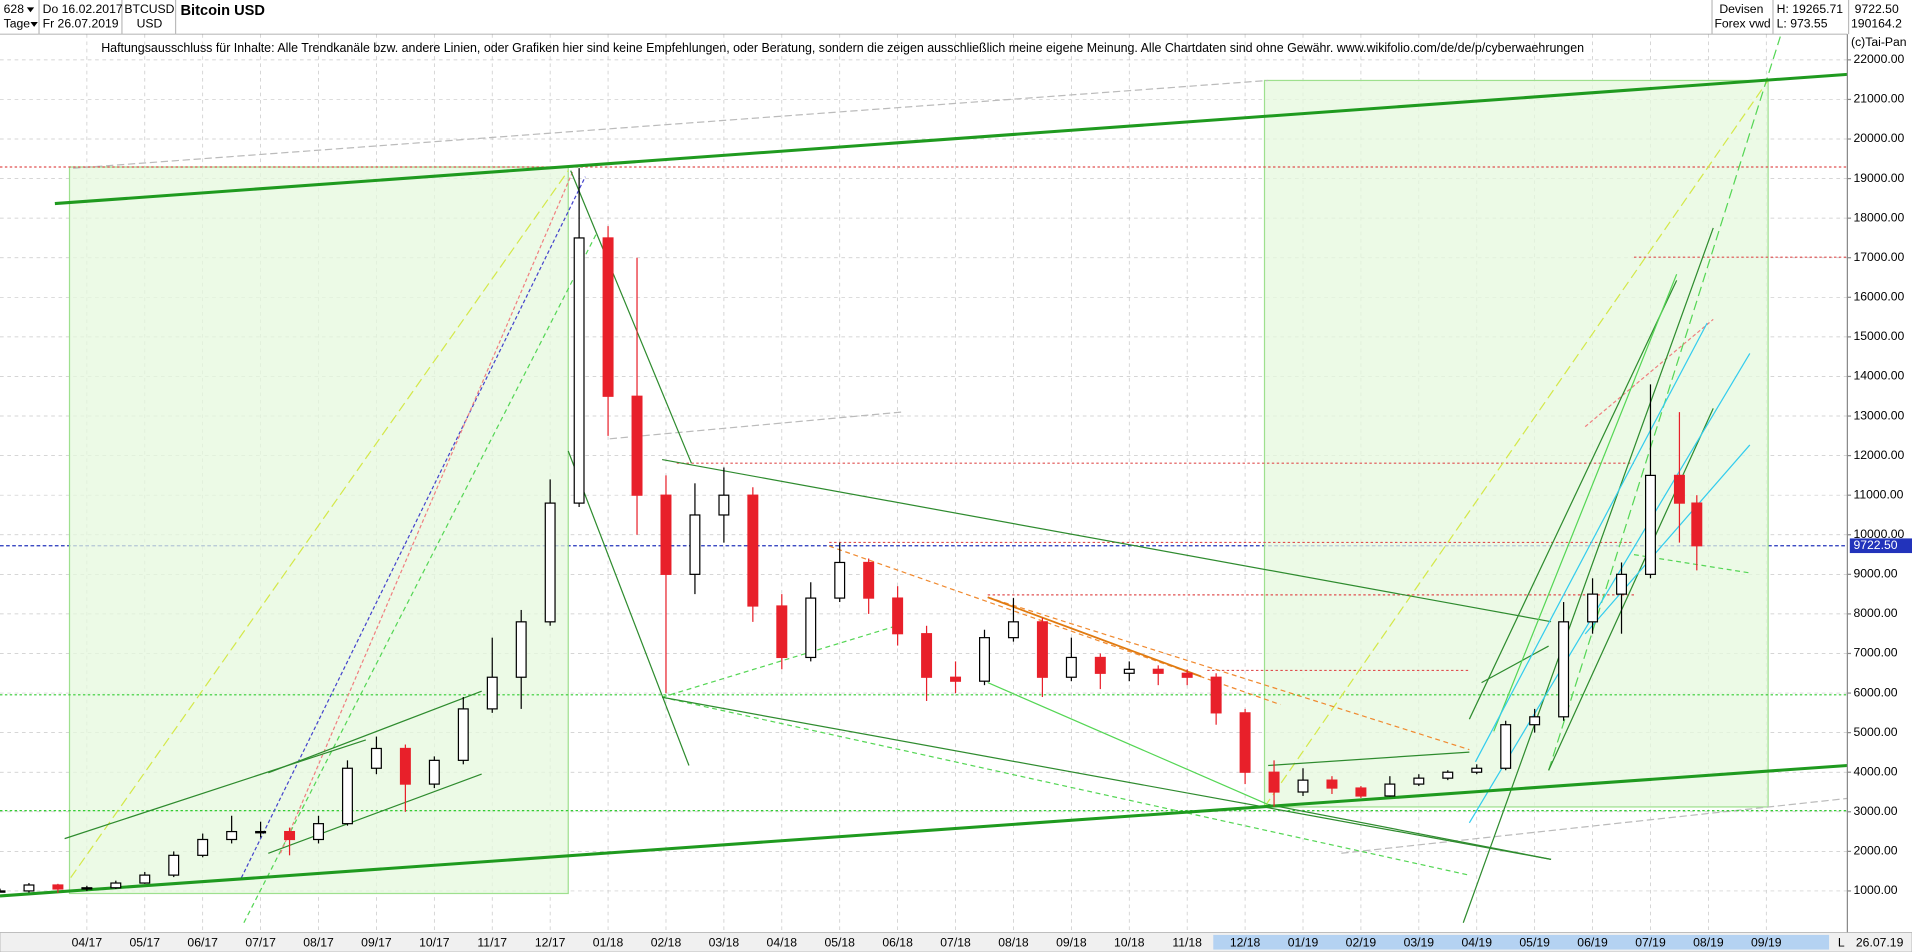  I want to click on x-tick-label: 06/19, so click(1592, 943).